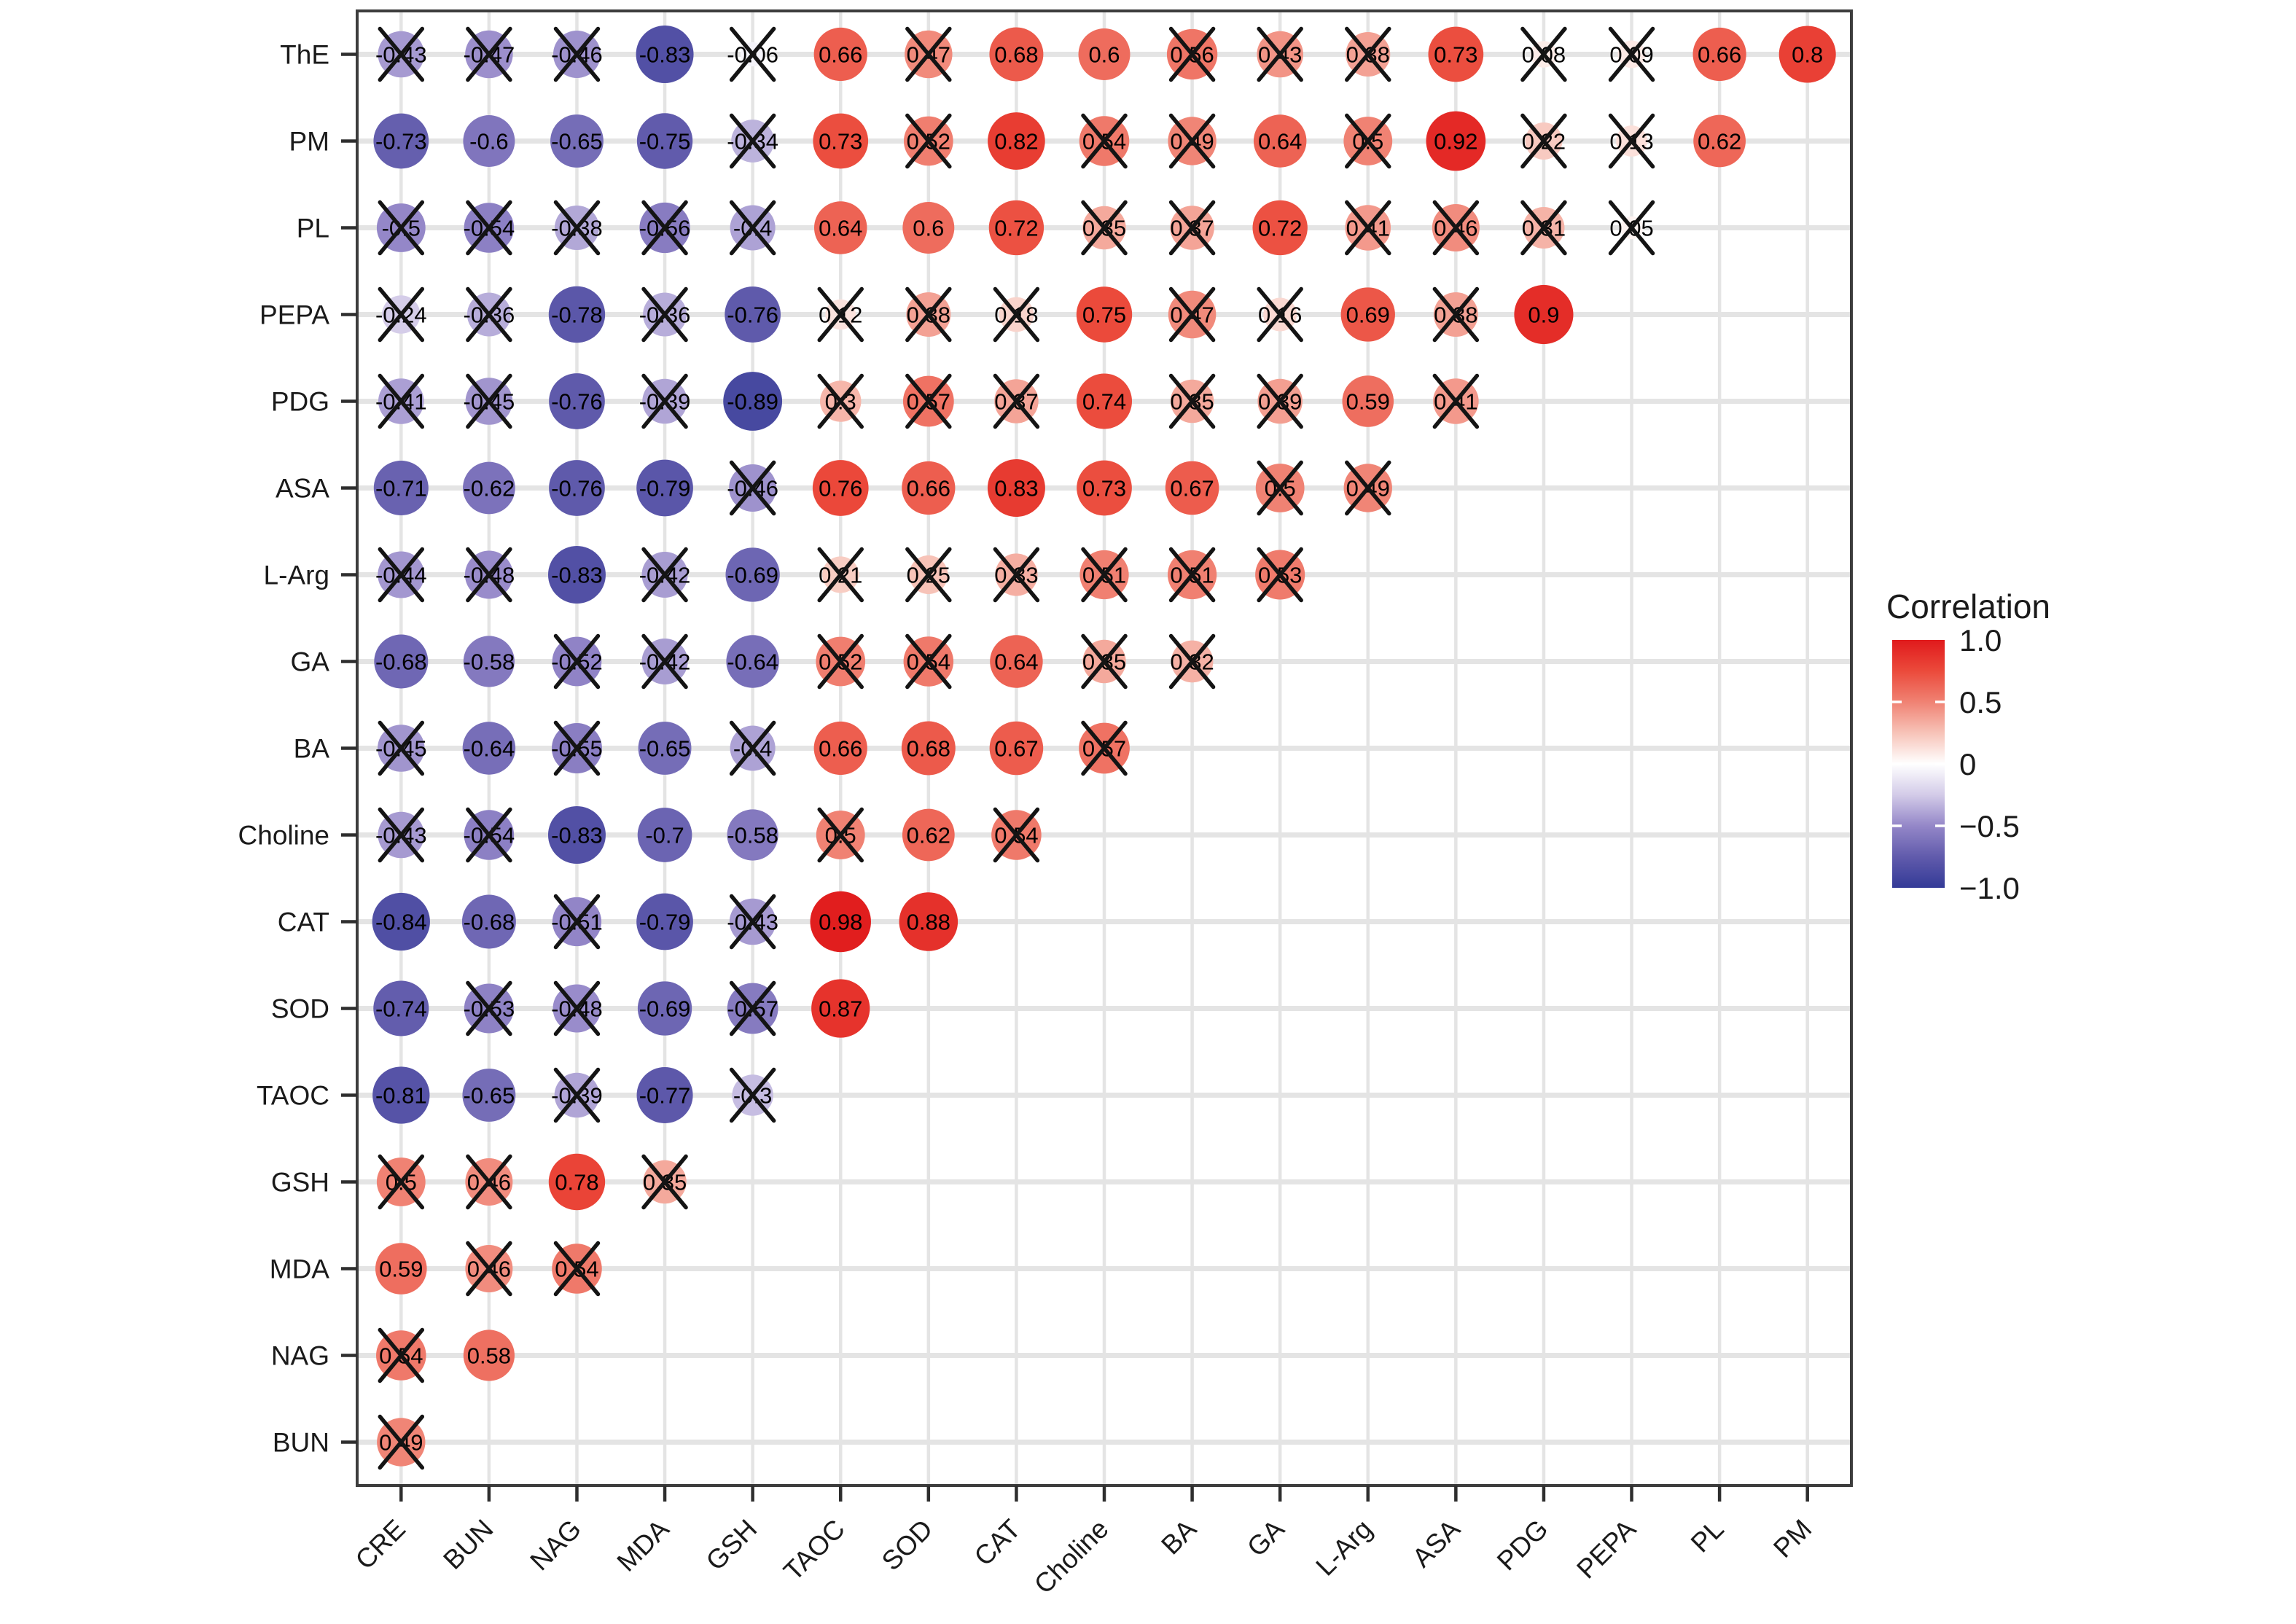 Image resolution: width=2296 pixels, height=1624 pixels. I want to click on legend-title: Correlation, so click(1968, 606).